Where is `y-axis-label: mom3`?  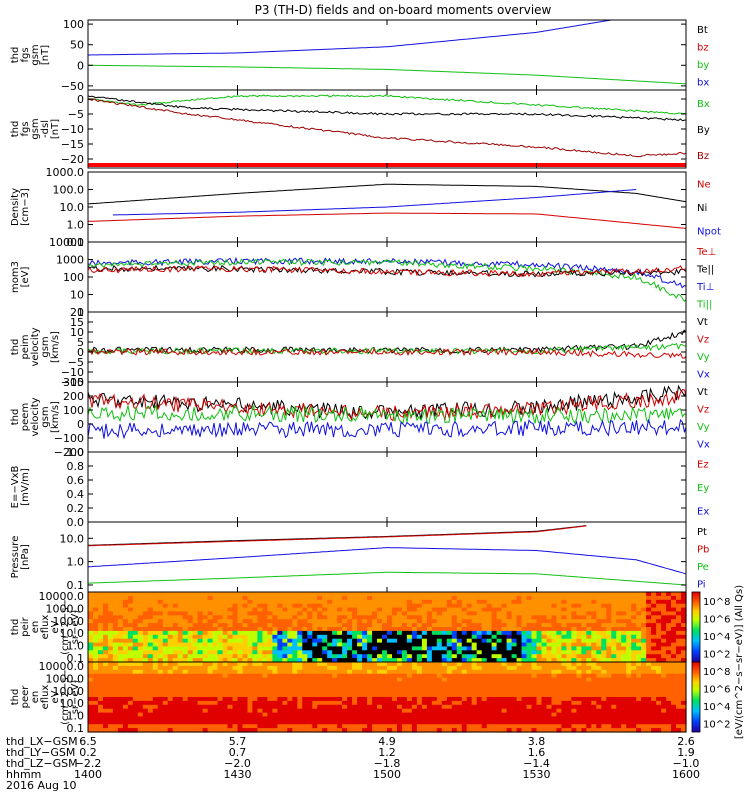 y-axis-label: mom3 is located at coordinates (15, 277).